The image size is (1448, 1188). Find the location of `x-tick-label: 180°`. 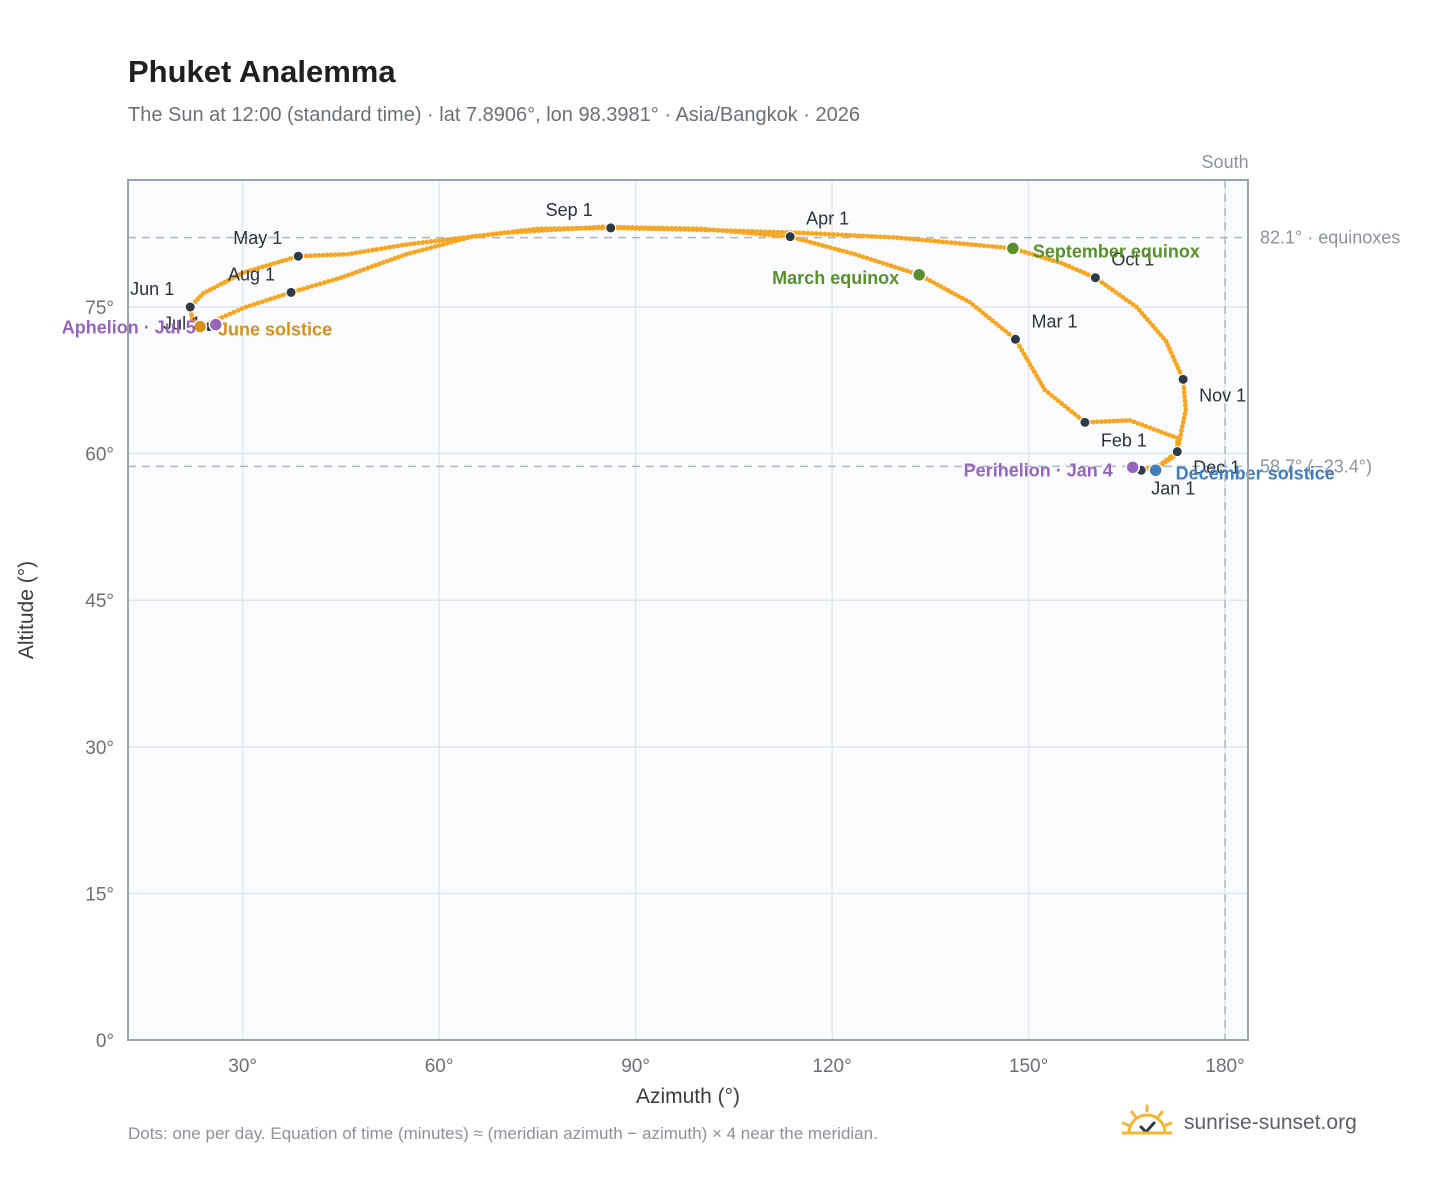

x-tick-label: 180° is located at coordinates (1224, 1066).